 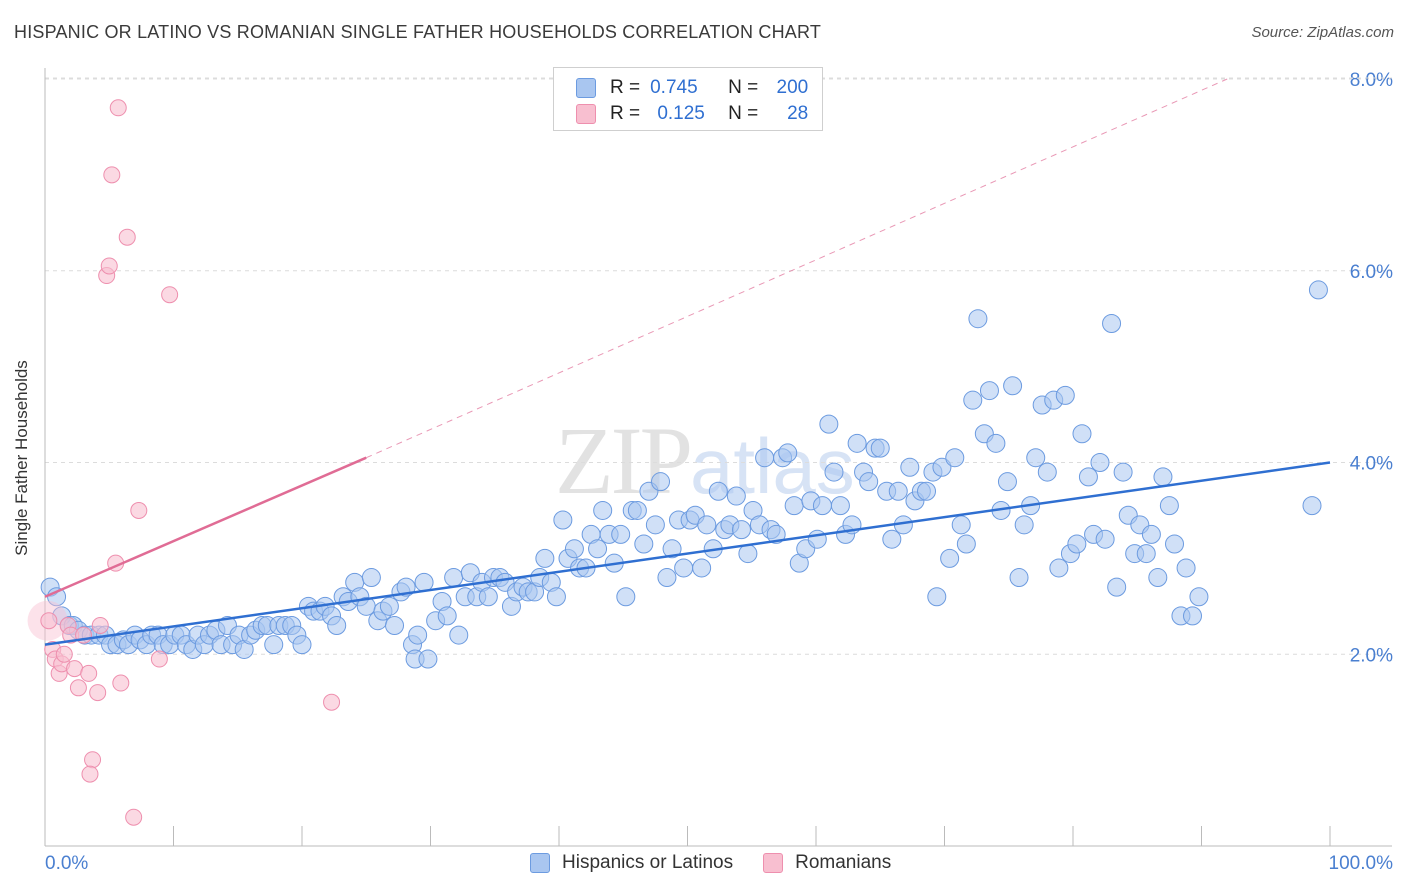 What do you see at coordinates (1361, 863) in the screenshot?
I see `x-tick-label: 100.0%` at bounding box center [1361, 863].